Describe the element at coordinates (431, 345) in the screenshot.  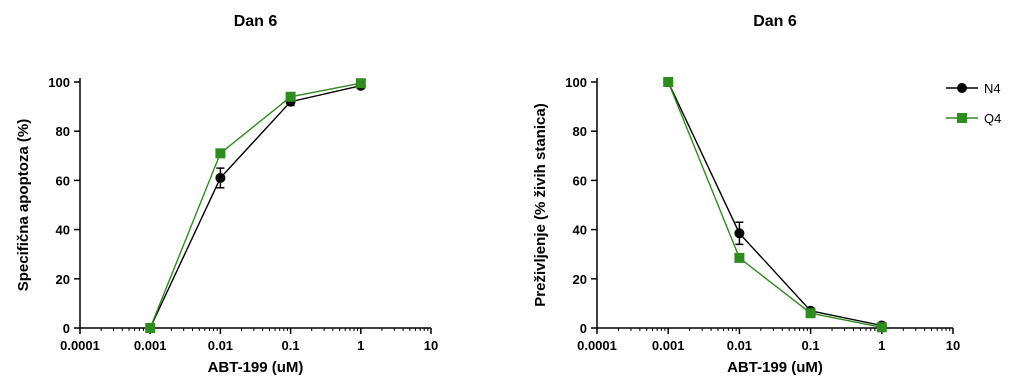
I see `chart0-x-tick-label: 10` at that location.